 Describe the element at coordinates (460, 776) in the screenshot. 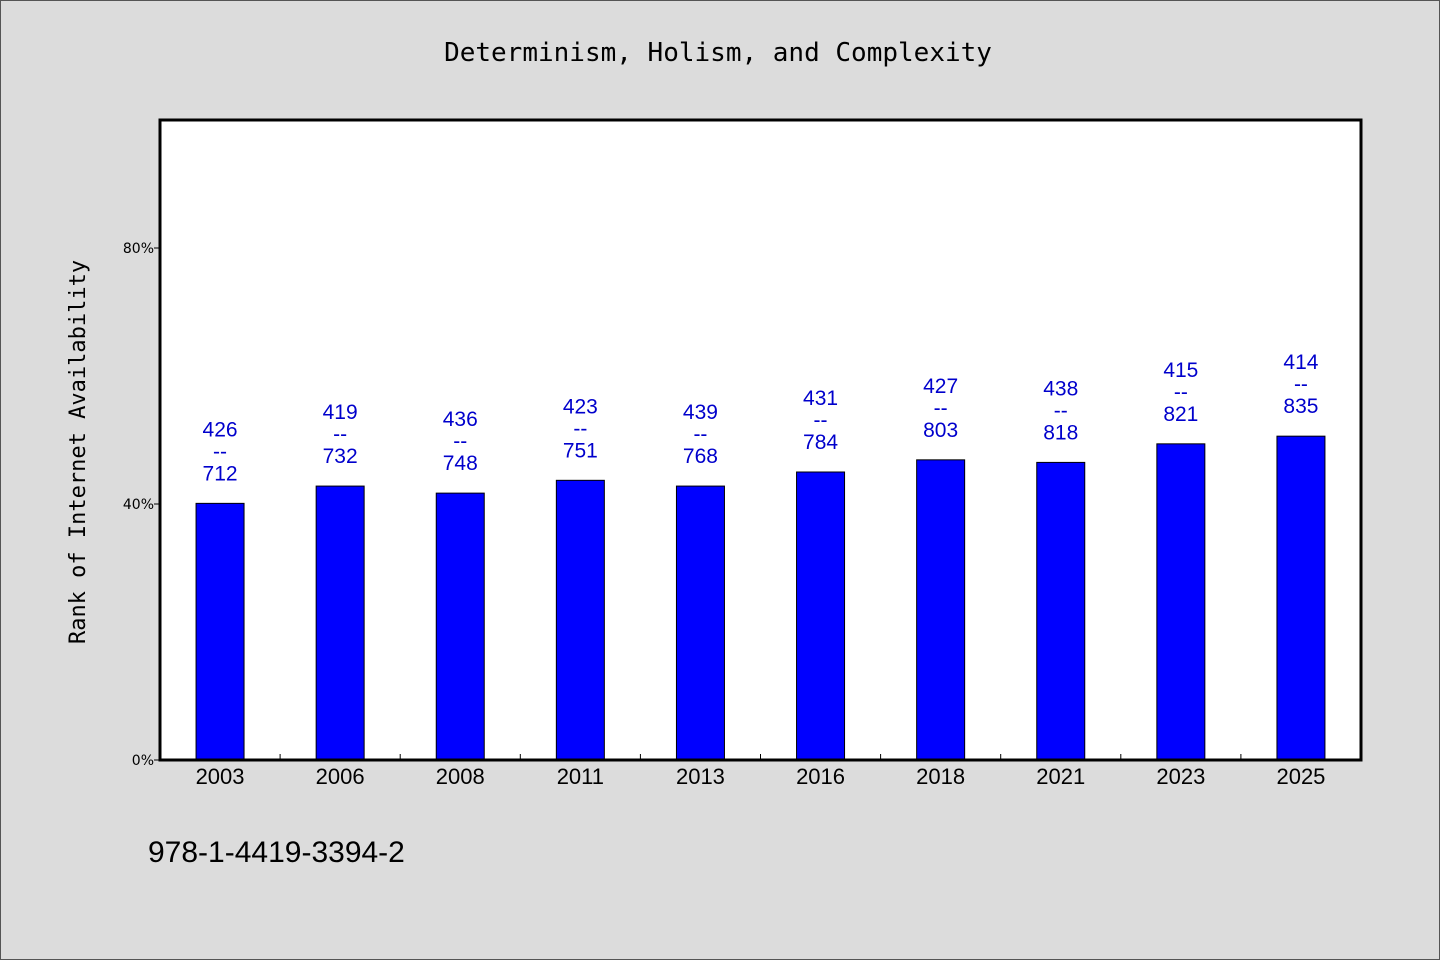

I see `x-tick-label: 2008` at that location.